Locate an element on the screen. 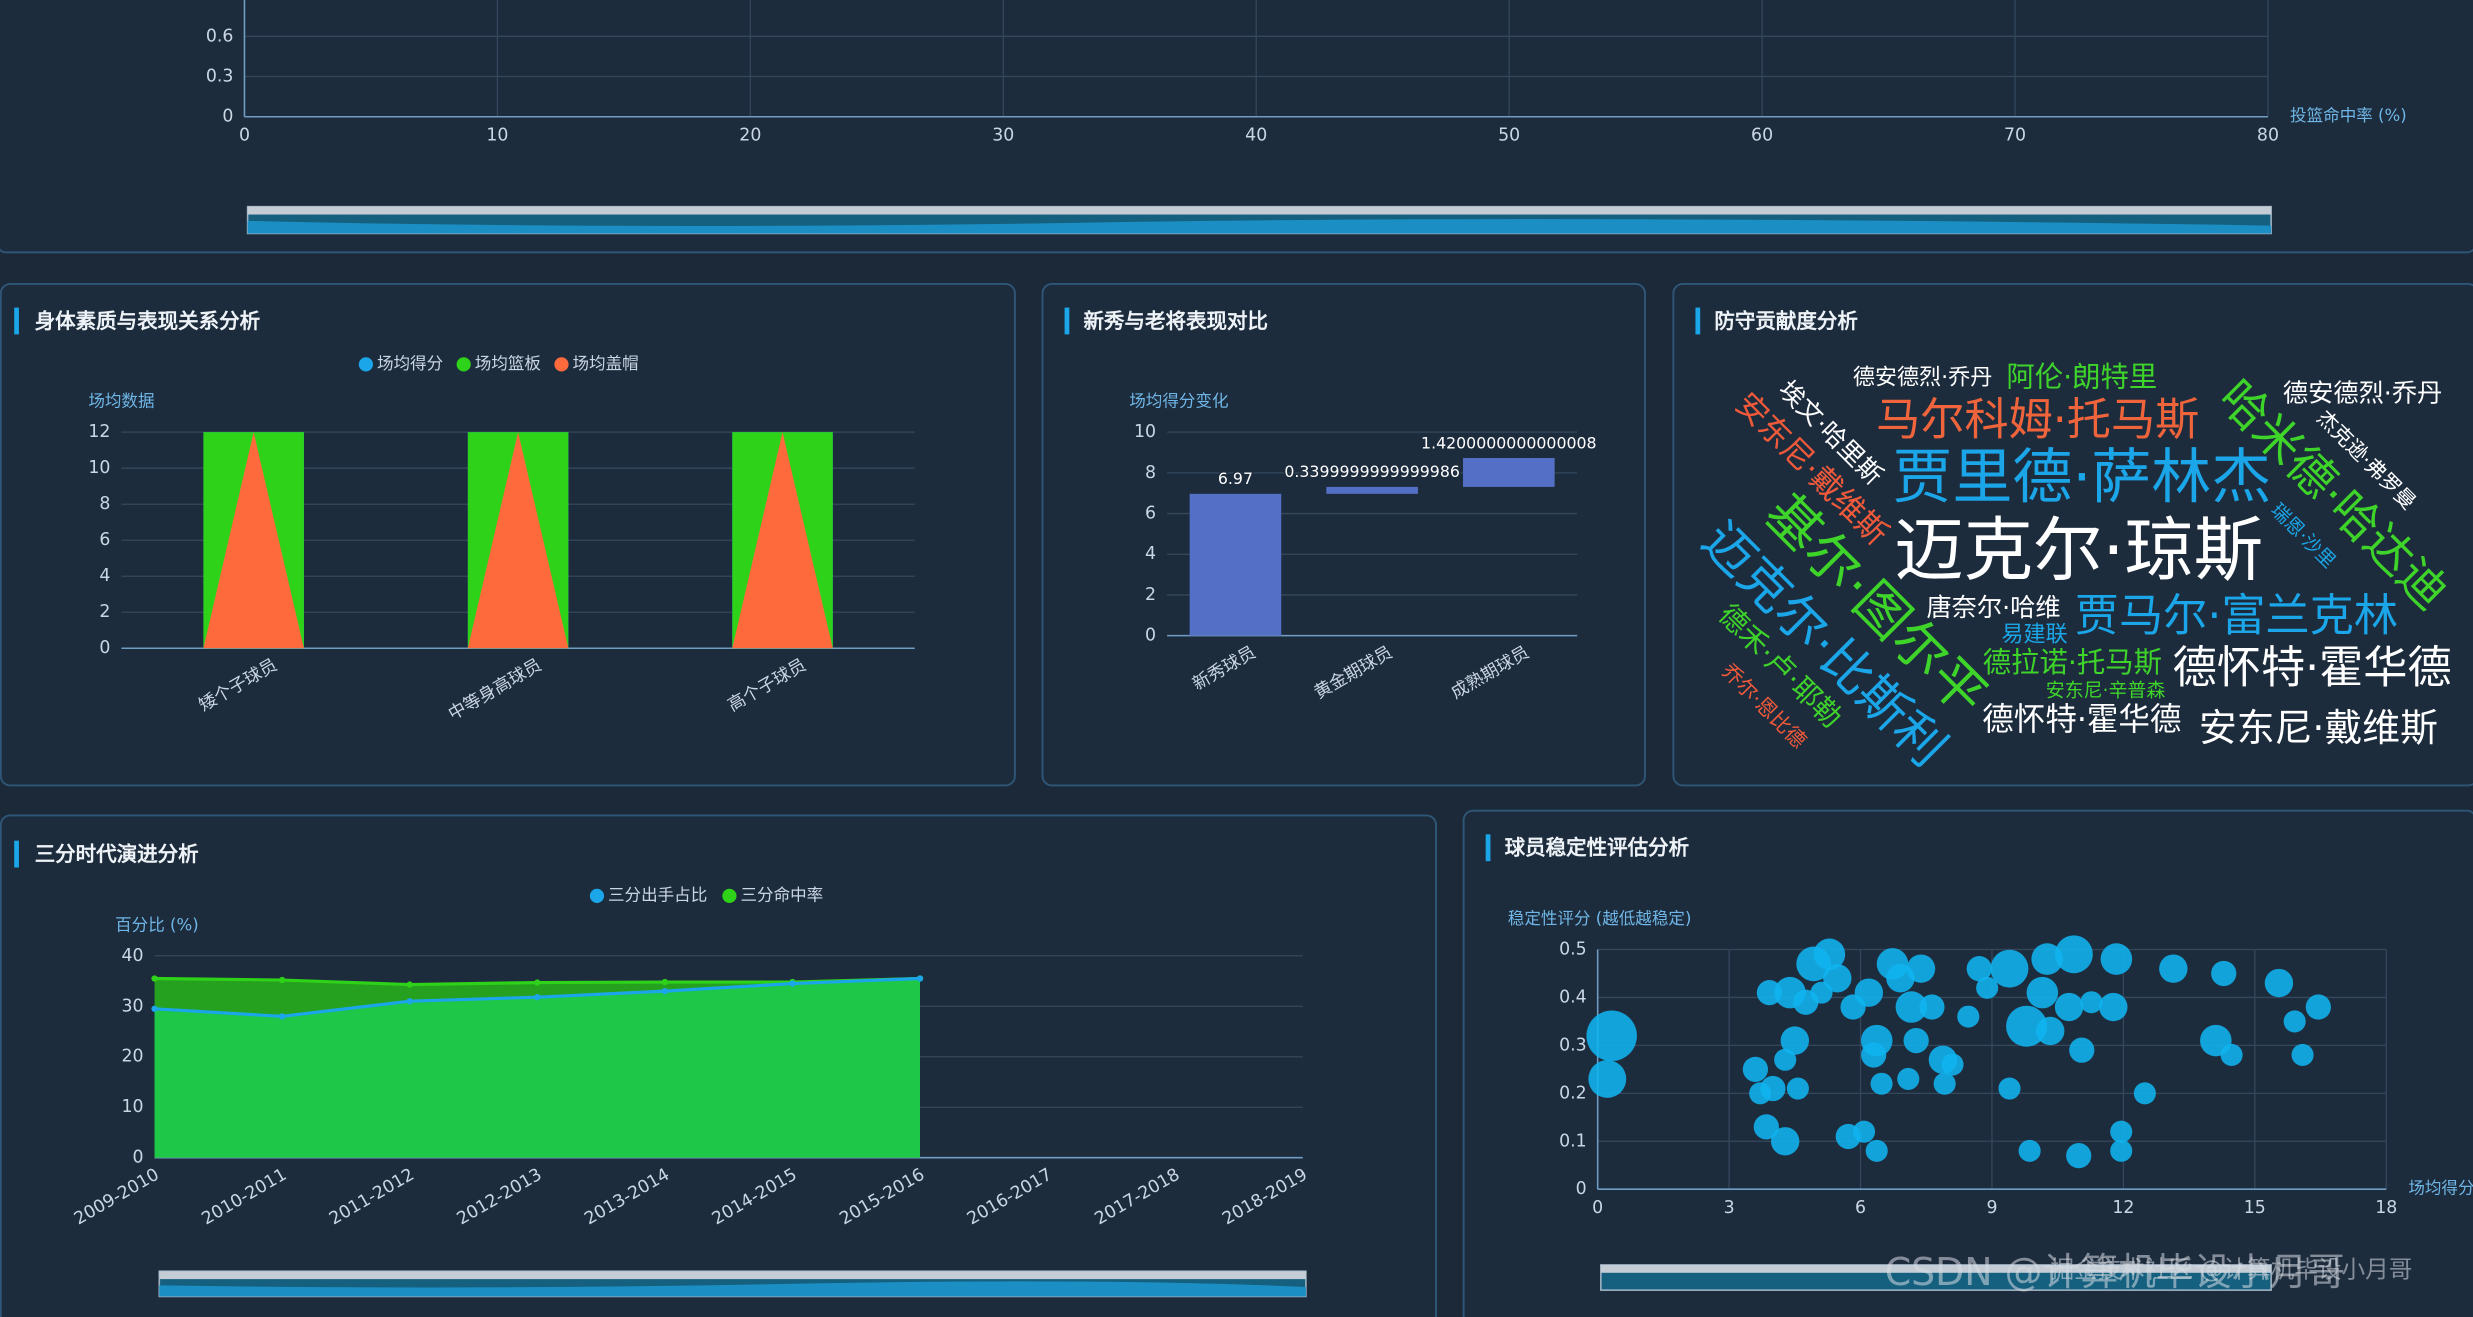 The height and width of the screenshot is (1317, 2473). watermark: 掘金技术社区 @计算机毕设小月哥 is located at coordinates (2231, 1270).